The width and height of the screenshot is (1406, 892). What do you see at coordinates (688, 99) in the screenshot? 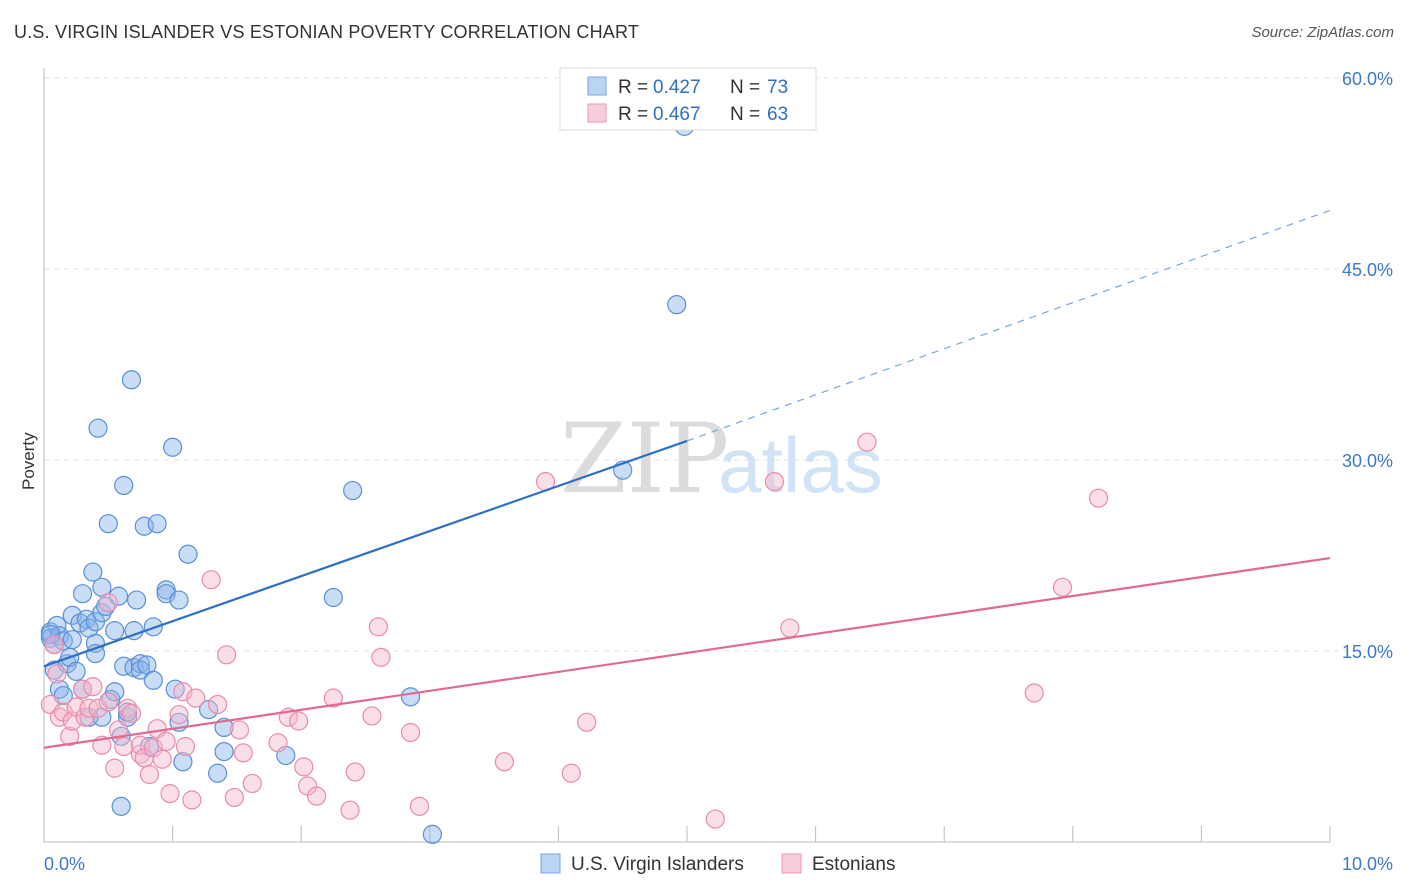
I see `top-legend: R = 0.427 N = 73 R = 0.467 N = 63` at bounding box center [688, 99].